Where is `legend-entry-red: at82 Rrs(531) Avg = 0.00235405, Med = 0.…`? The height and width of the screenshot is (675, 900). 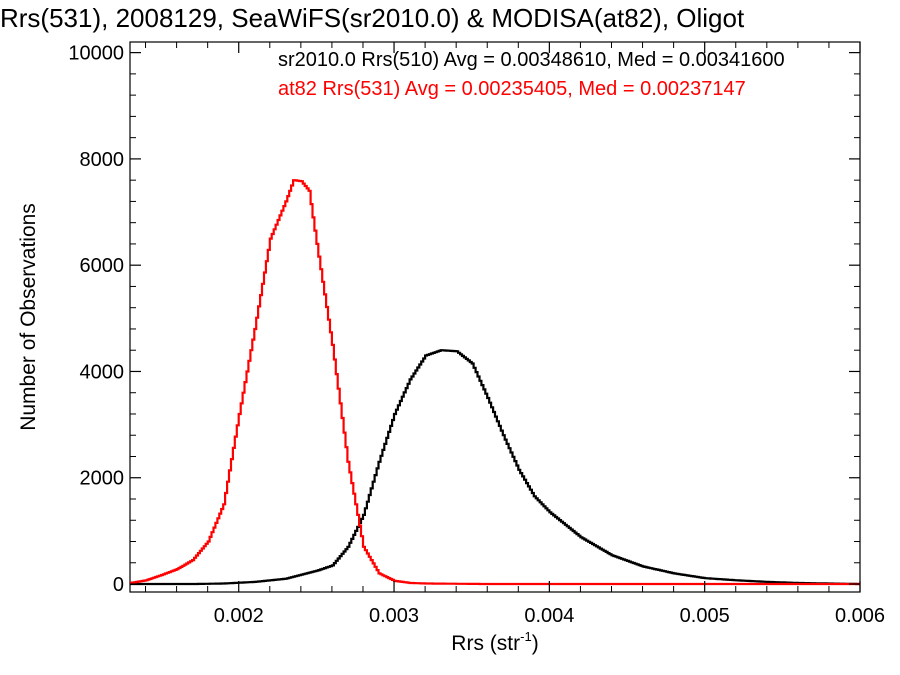 legend-entry-red: at82 Rrs(531) Avg = 0.00235405, Med = 0.… is located at coordinates (512, 89).